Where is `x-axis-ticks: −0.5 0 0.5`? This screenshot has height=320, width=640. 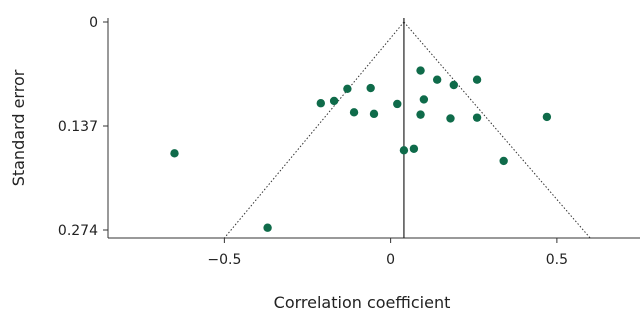
x-axis-ticks: −0.5 0 0.5 is located at coordinates (387, 253).